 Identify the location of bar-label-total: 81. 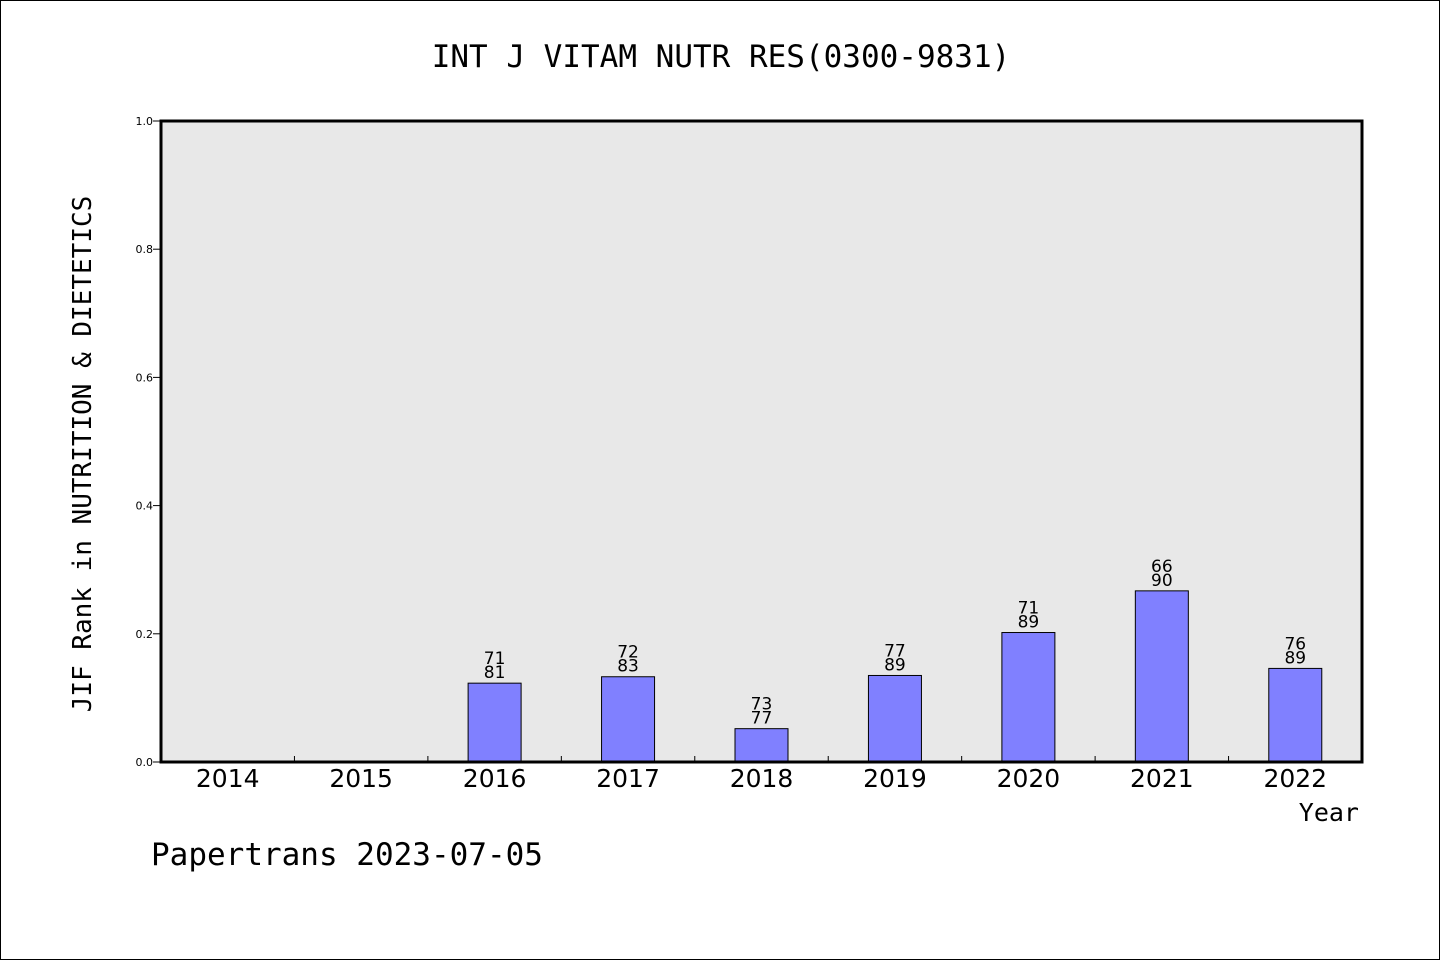
(495, 673).